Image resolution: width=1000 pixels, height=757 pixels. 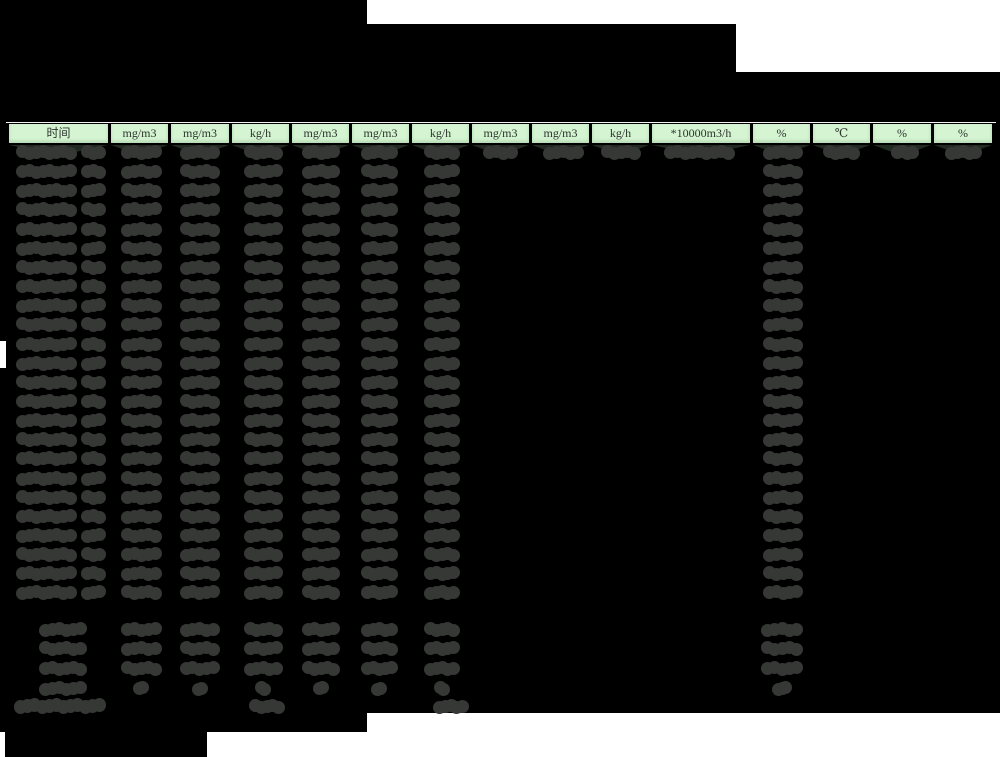 What do you see at coordinates (183, 12) in the screenshot?
I see `redaction-block-top-left` at bounding box center [183, 12].